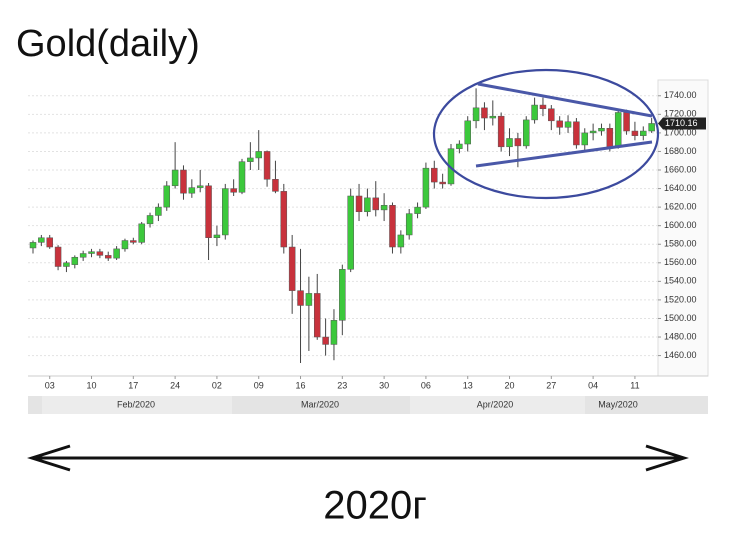 This screenshot has width=748, height=537. What do you see at coordinates (680, 206) in the screenshot?
I see `y-tick-label: 1620.00` at bounding box center [680, 206].